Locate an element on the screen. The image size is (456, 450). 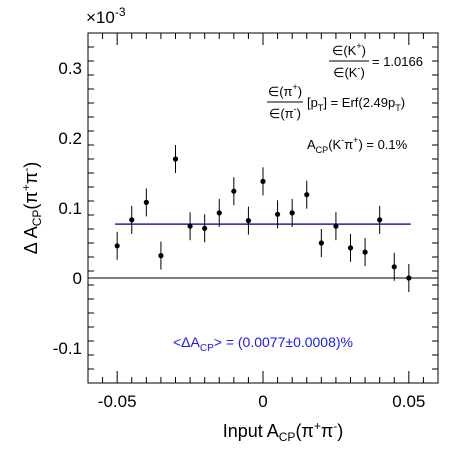
x-axis-label-post: (π is located at coordinates (304, 431).